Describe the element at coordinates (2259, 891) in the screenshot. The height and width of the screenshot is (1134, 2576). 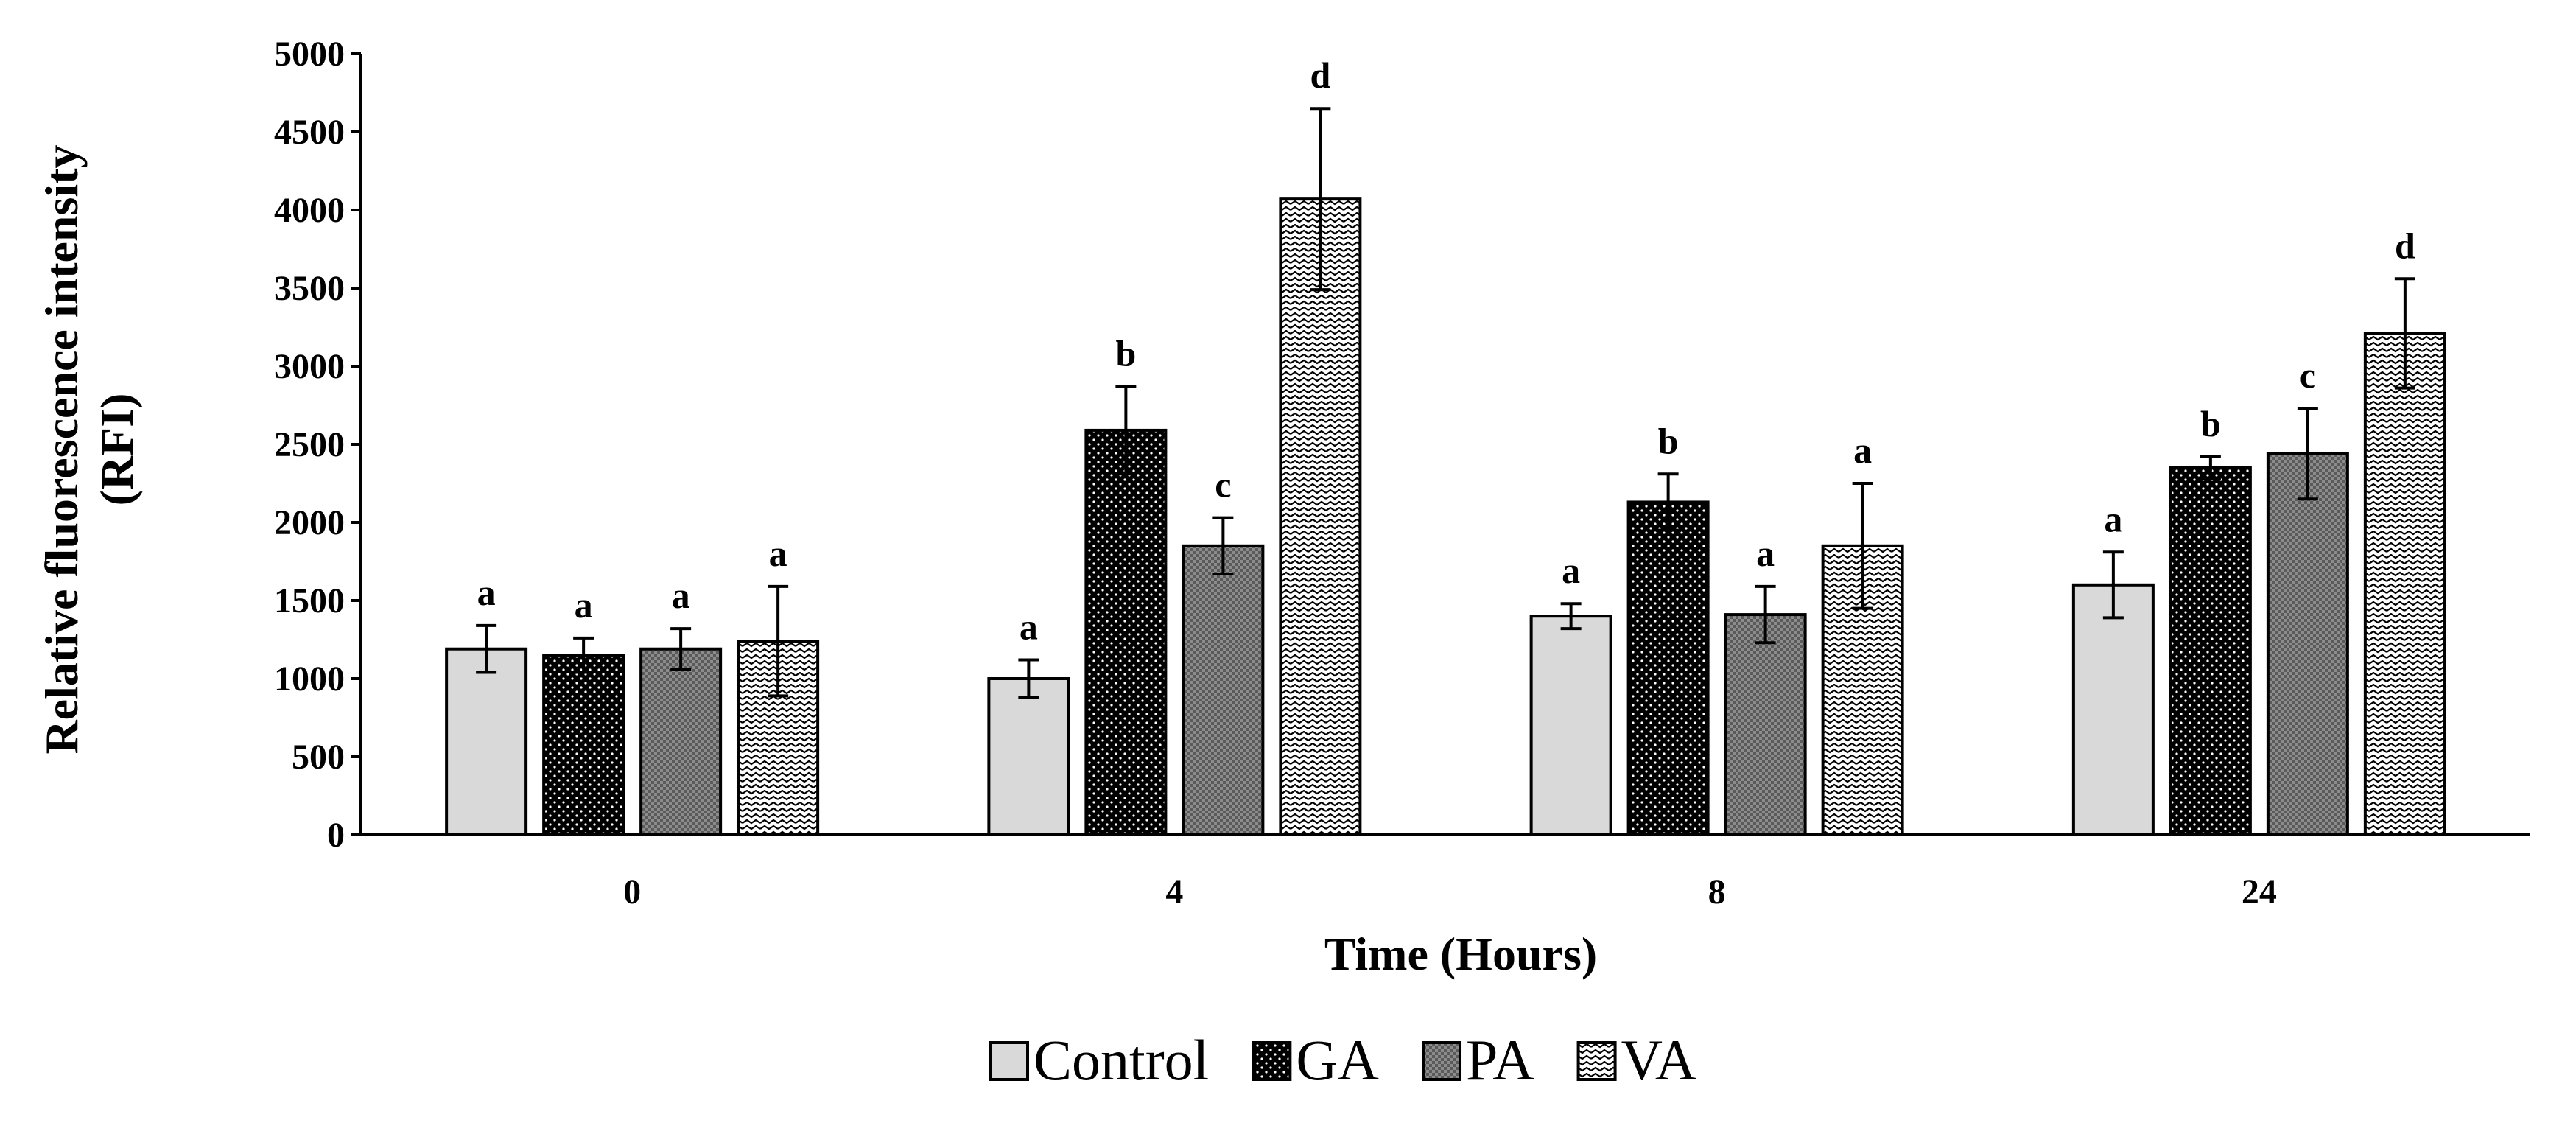
I see `x-tick-label: 24` at that location.